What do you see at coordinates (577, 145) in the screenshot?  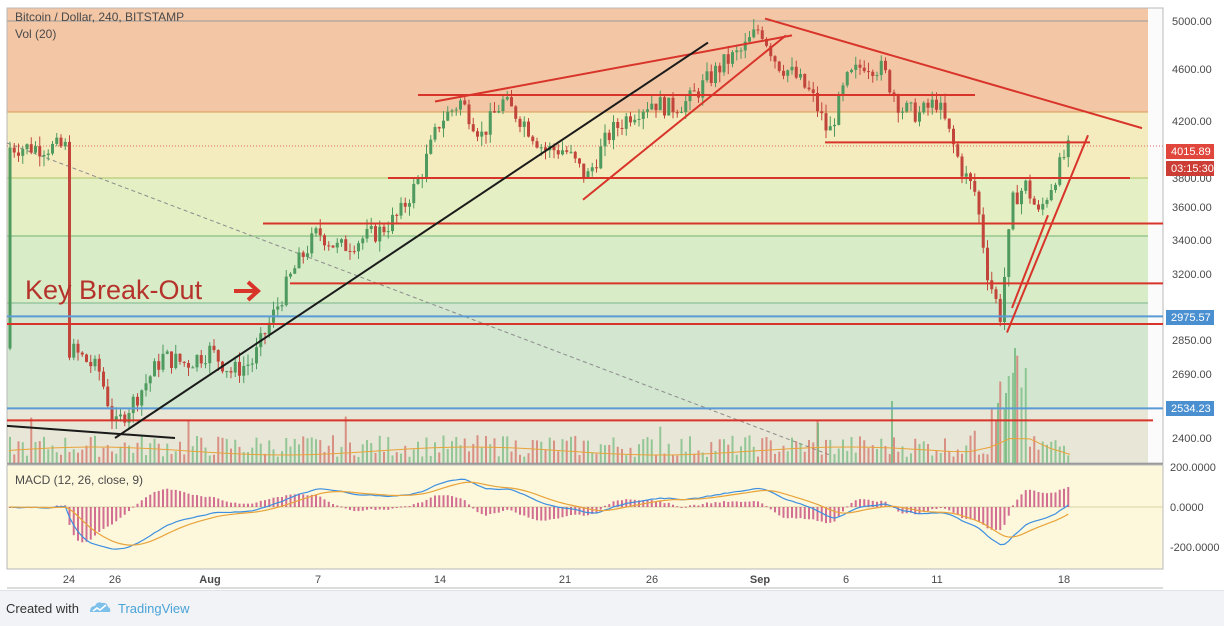 I see `band` at bounding box center [577, 145].